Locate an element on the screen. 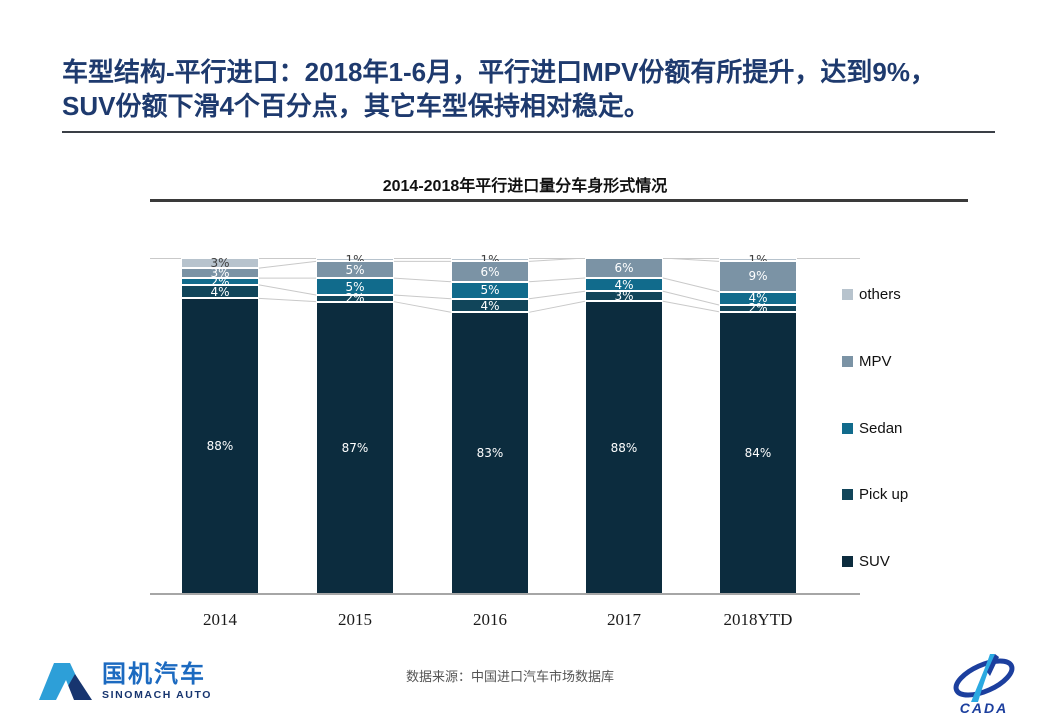  stacked-bar-2015: 1%5%5%2%87% is located at coordinates (355, 426).